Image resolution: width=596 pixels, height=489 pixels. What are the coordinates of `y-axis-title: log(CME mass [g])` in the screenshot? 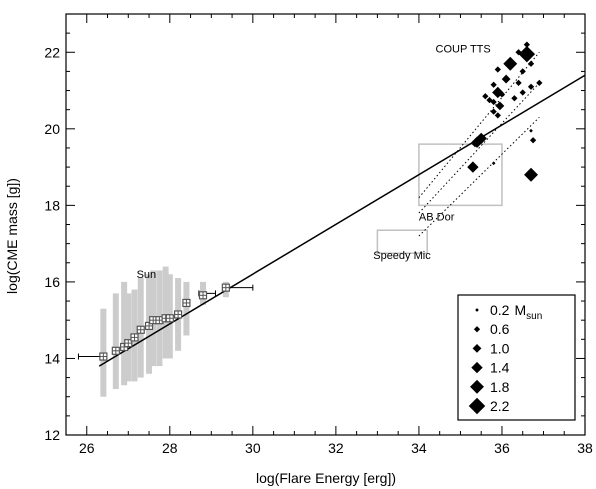 It's located at (12, 236).